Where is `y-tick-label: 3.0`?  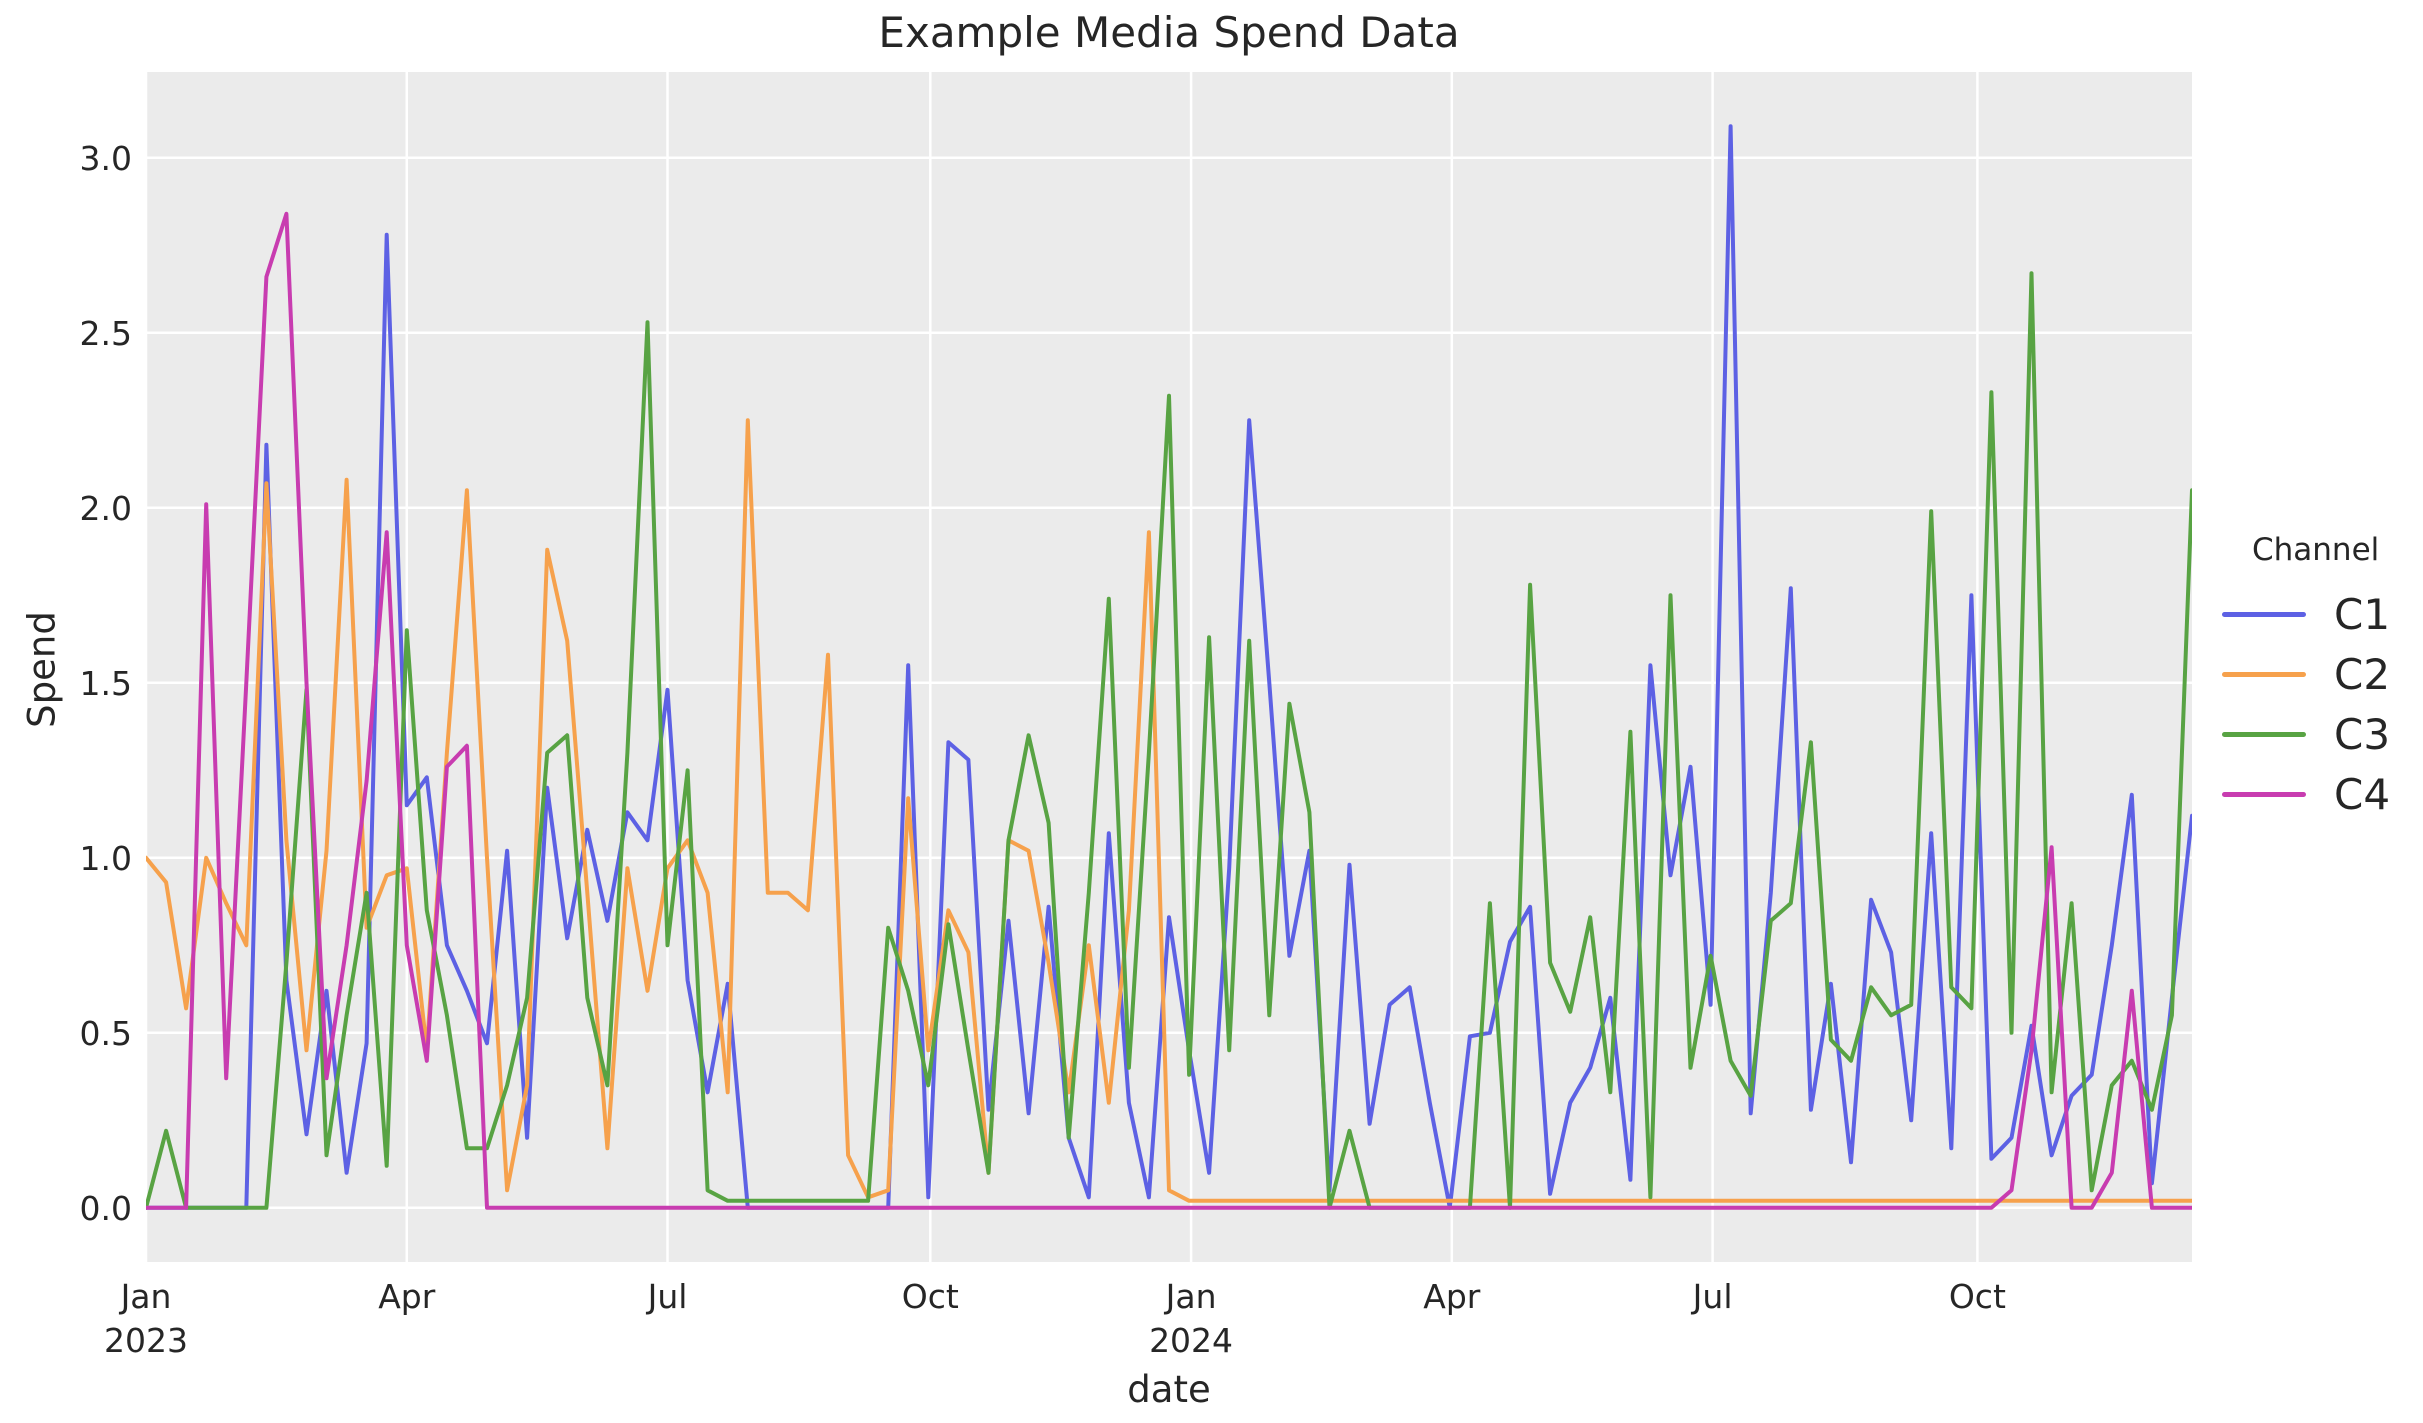 y-tick-label: 3.0 is located at coordinates (106, 158).